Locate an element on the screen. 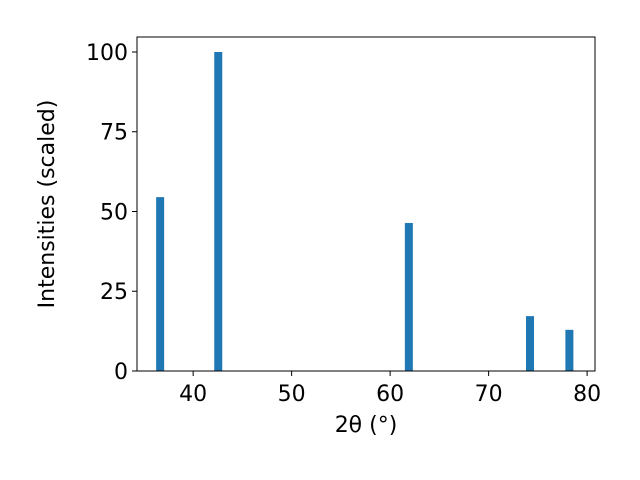 The width and height of the screenshot is (640, 480). y-tick-label: 0 is located at coordinates (121, 372).